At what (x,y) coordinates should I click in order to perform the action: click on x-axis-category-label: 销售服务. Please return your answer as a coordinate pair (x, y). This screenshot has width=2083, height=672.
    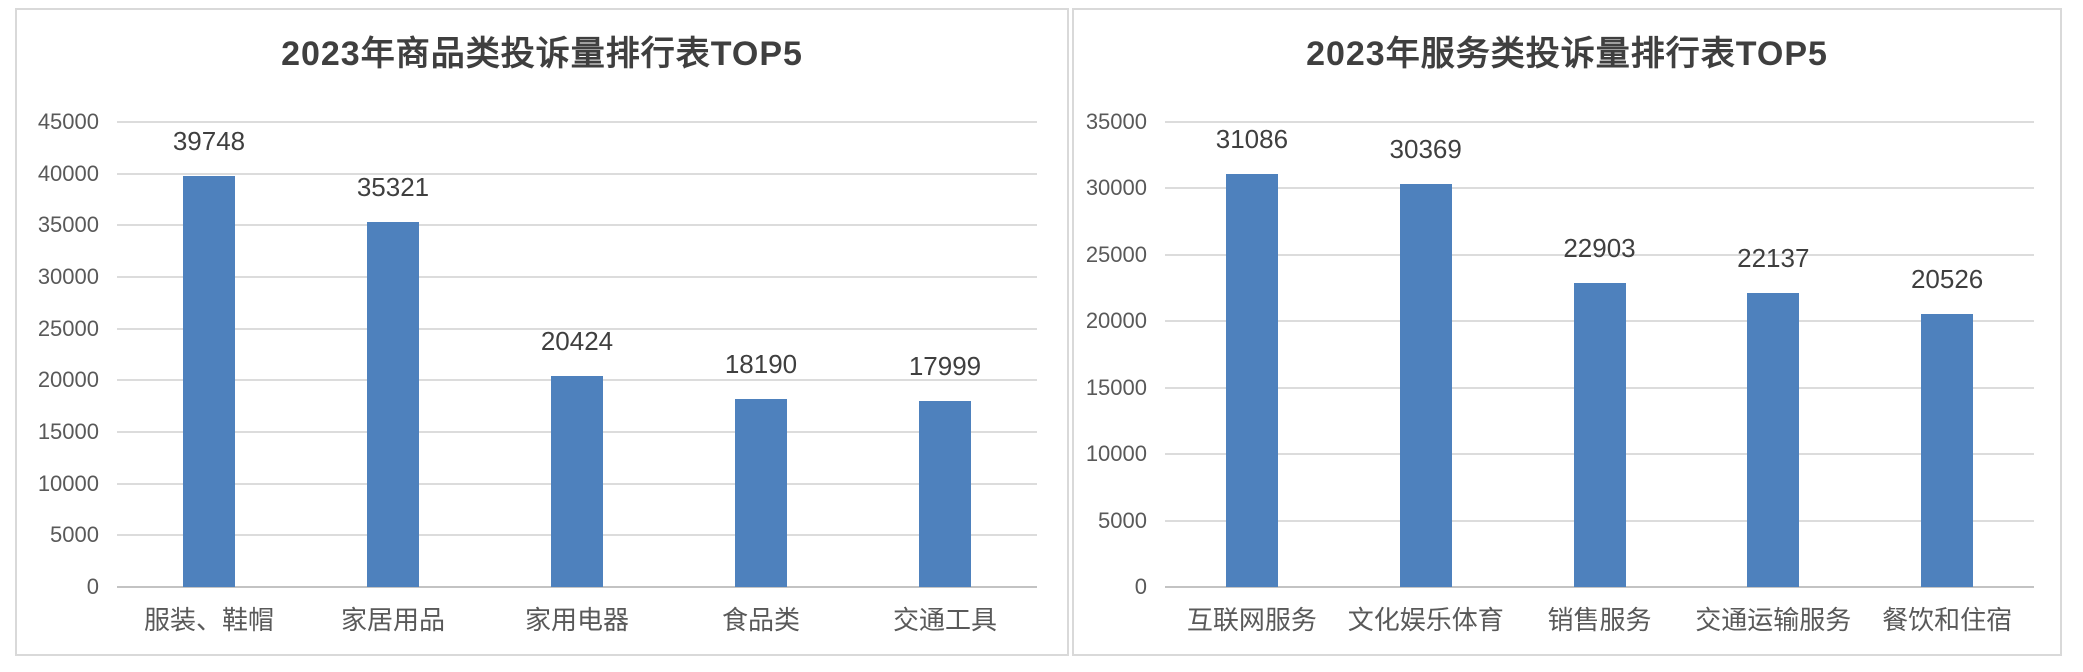
    Looking at the image, I should click on (1599, 620).